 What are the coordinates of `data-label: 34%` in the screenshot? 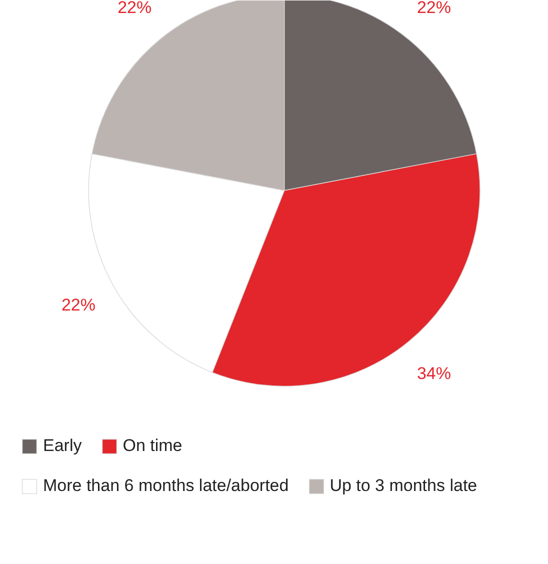 It's located at (434, 373).